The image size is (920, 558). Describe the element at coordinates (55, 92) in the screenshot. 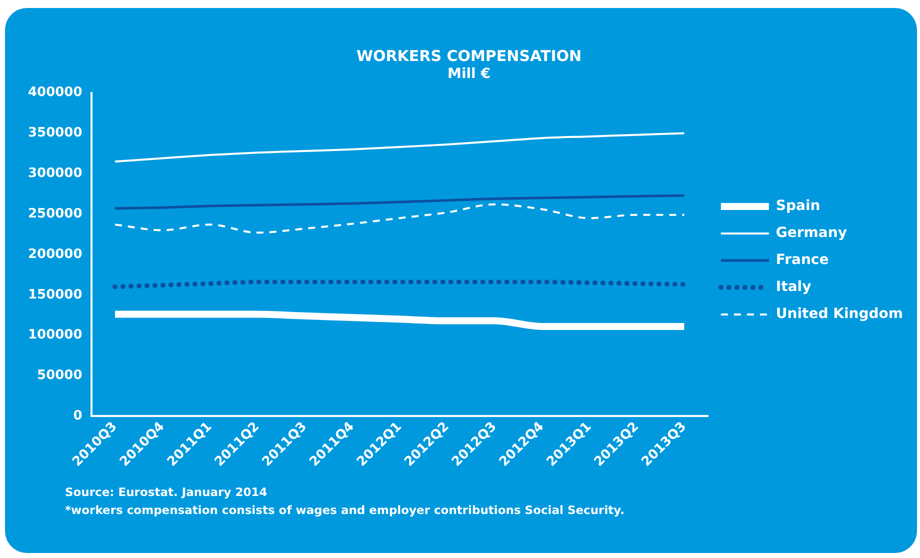

I see `y-tick-label: 400000` at that location.